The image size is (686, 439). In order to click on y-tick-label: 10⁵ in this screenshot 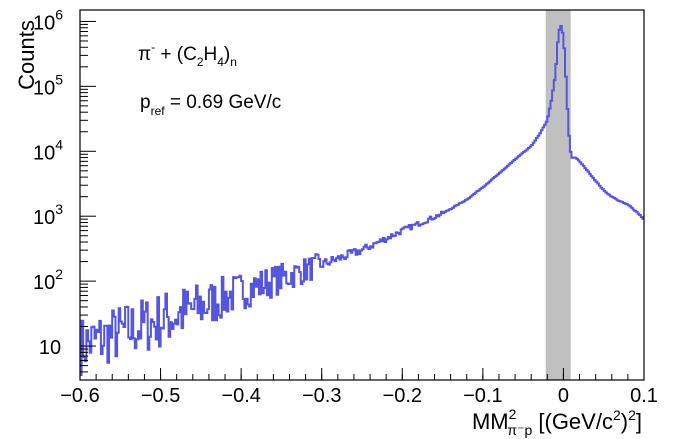, I will do `click(48, 85)`.